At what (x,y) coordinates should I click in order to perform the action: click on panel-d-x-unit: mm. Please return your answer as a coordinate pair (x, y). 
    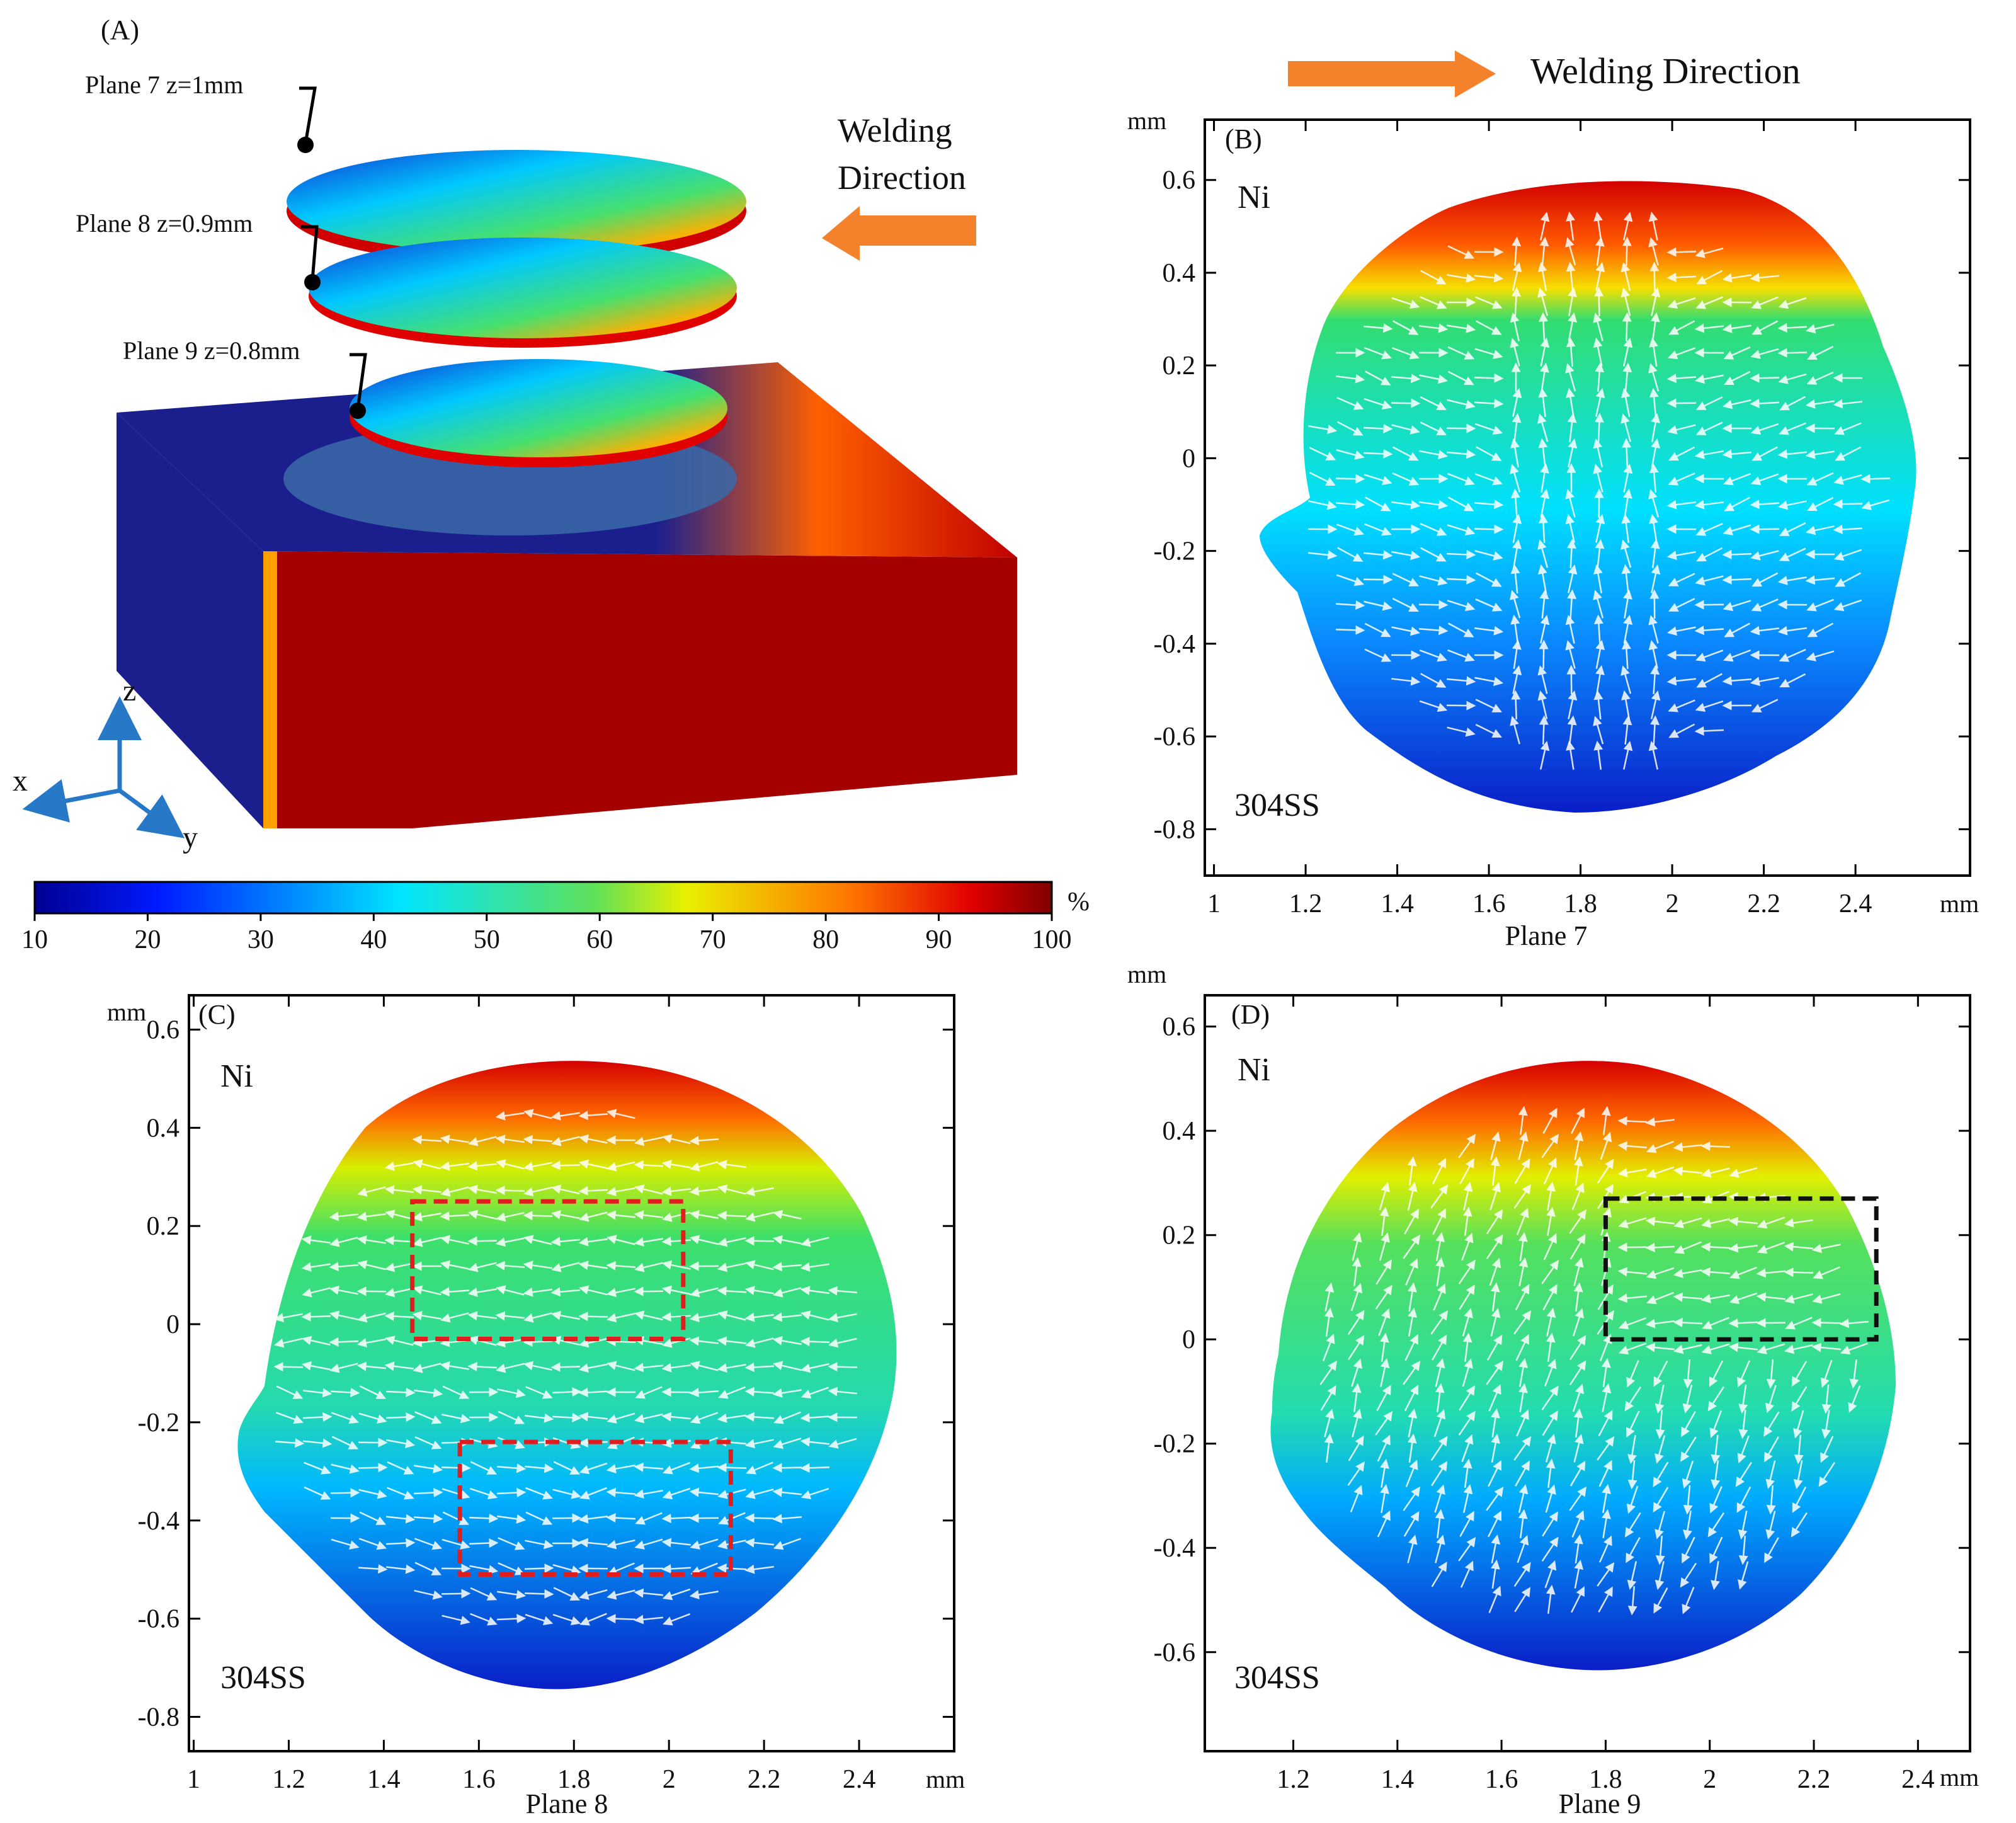
    Looking at the image, I should click on (1959, 1777).